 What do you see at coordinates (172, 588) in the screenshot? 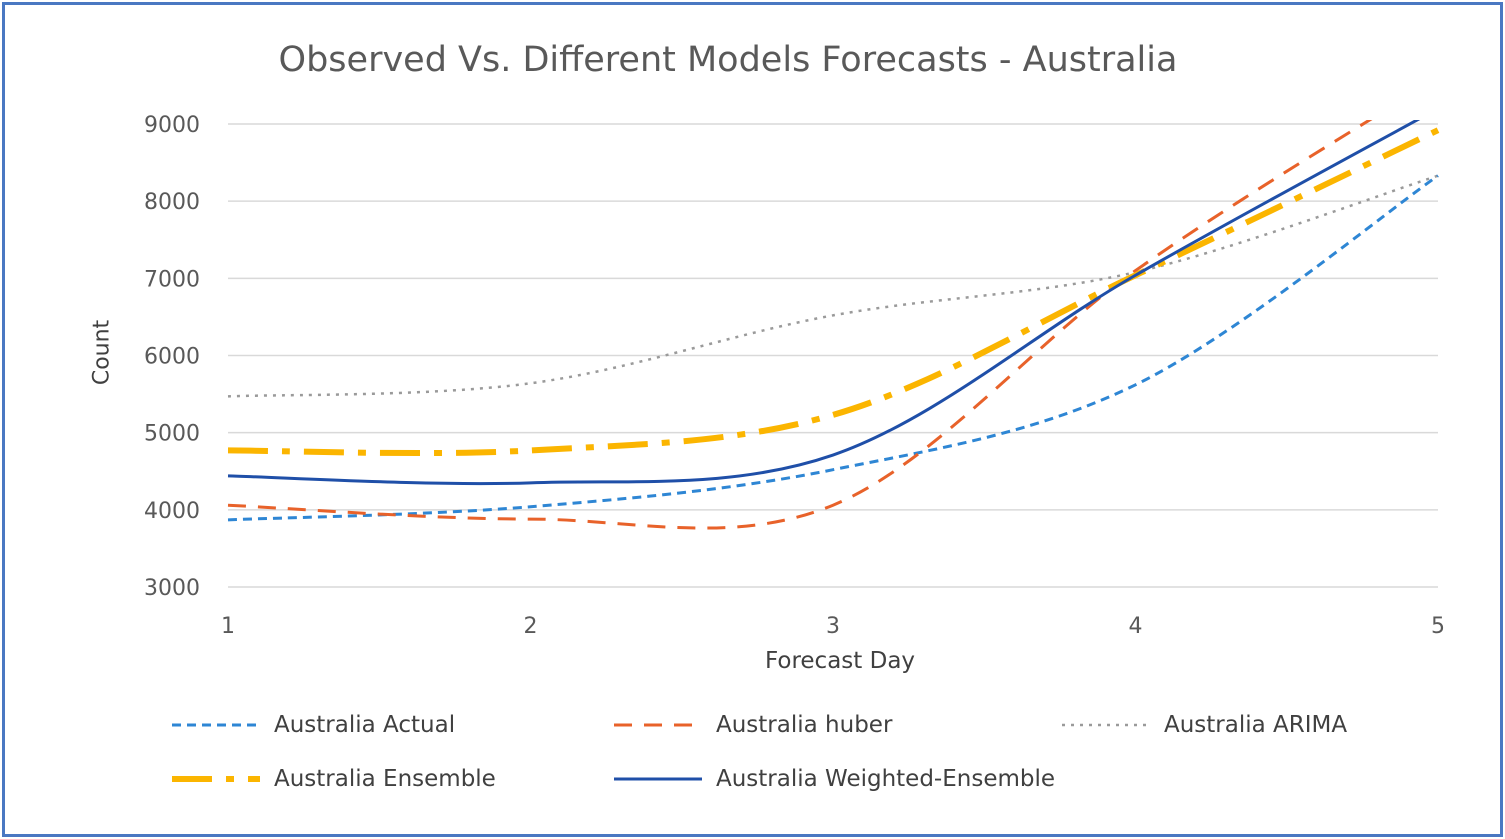
I see `y-tick-label: 3000` at bounding box center [172, 588].